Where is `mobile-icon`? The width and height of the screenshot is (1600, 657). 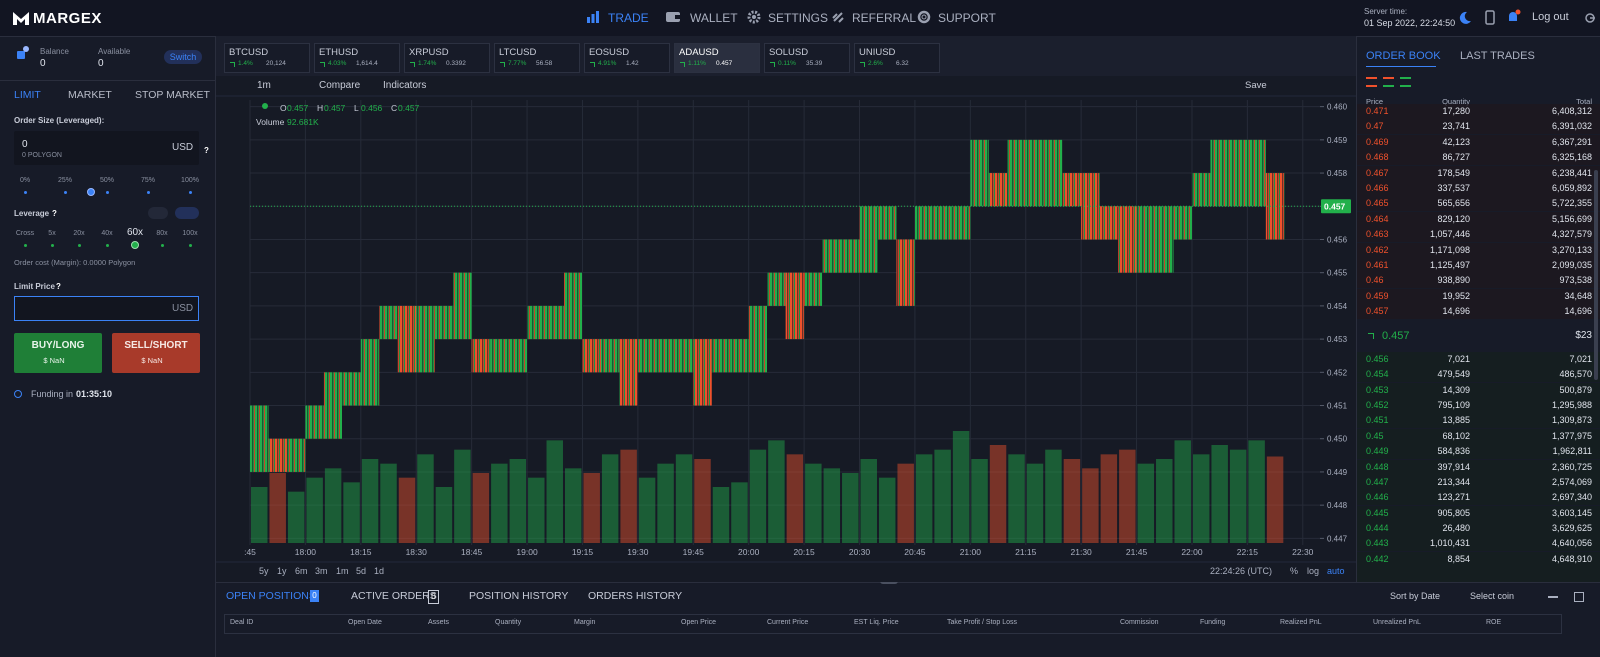 mobile-icon is located at coordinates (1490, 18).